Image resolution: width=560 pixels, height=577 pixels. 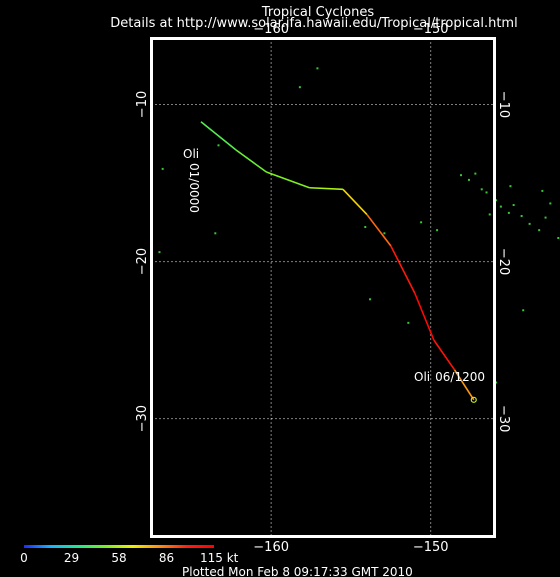 I want to click on lat-label-right: −20, so click(x=503, y=261).